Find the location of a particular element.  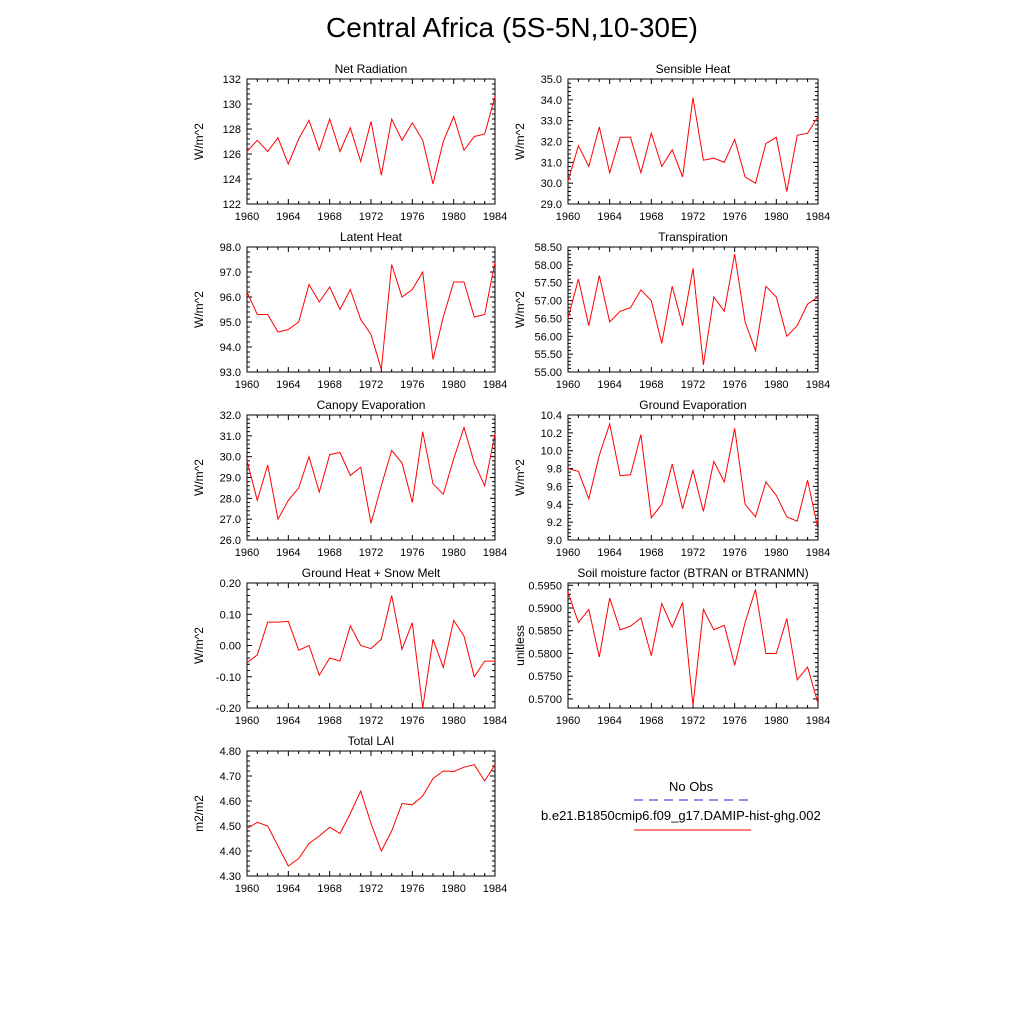

y-tick-label: 4.70 is located at coordinates (230, 777).